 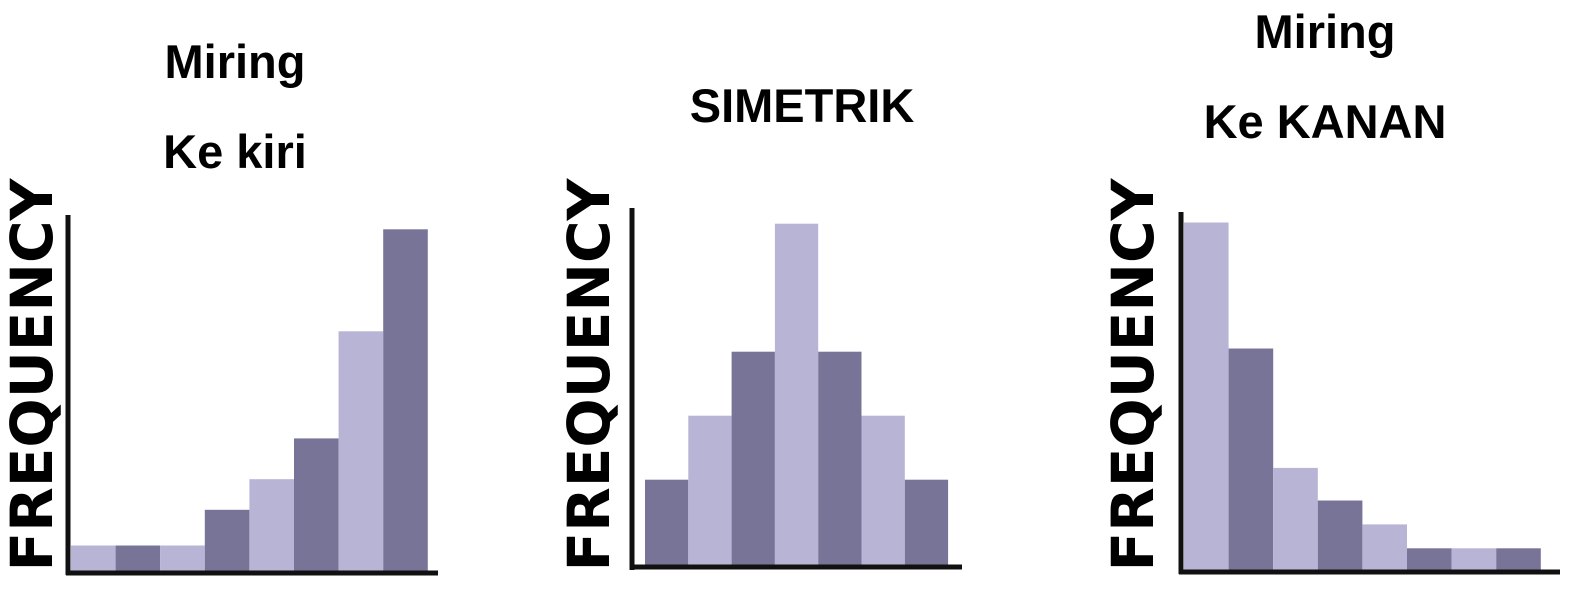 What do you see at coordinates (235, 151) in the screenshot?
I see `chart-title-line-2: Ke kiri` at bounding box center [235, 151].